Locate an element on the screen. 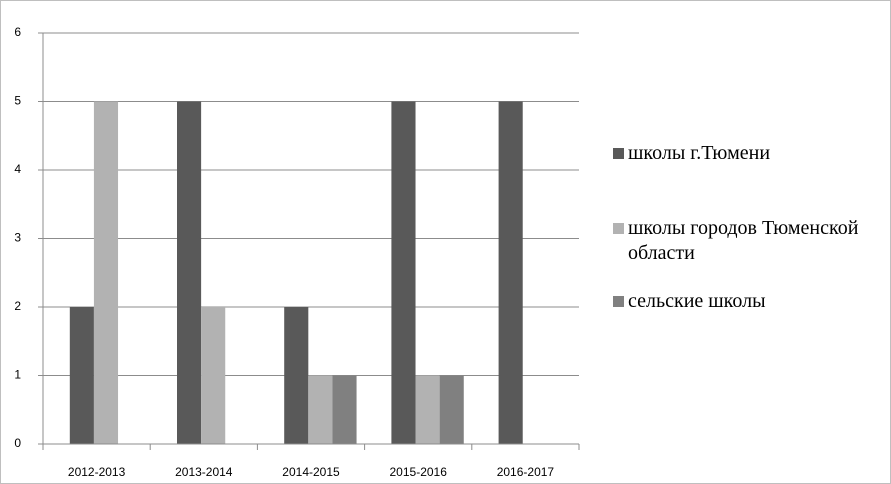 Image resolution: width=891 pixels, height=484 pixels. y-tick-label: 1 is located at coordinates (17, 375).